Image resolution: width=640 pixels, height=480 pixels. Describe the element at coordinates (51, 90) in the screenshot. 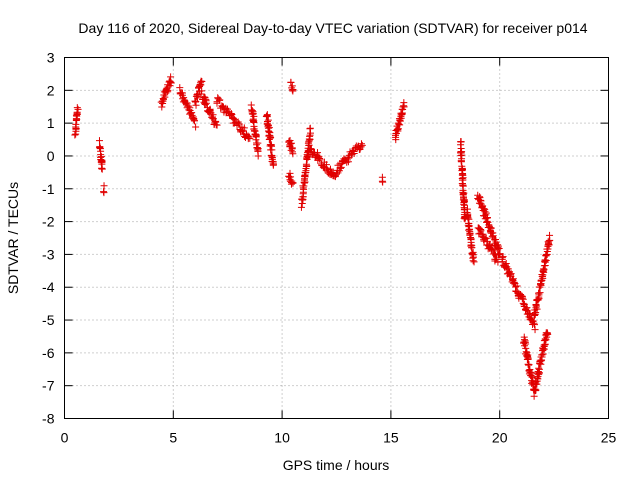

I see `y-tick-label: 2` at that location.